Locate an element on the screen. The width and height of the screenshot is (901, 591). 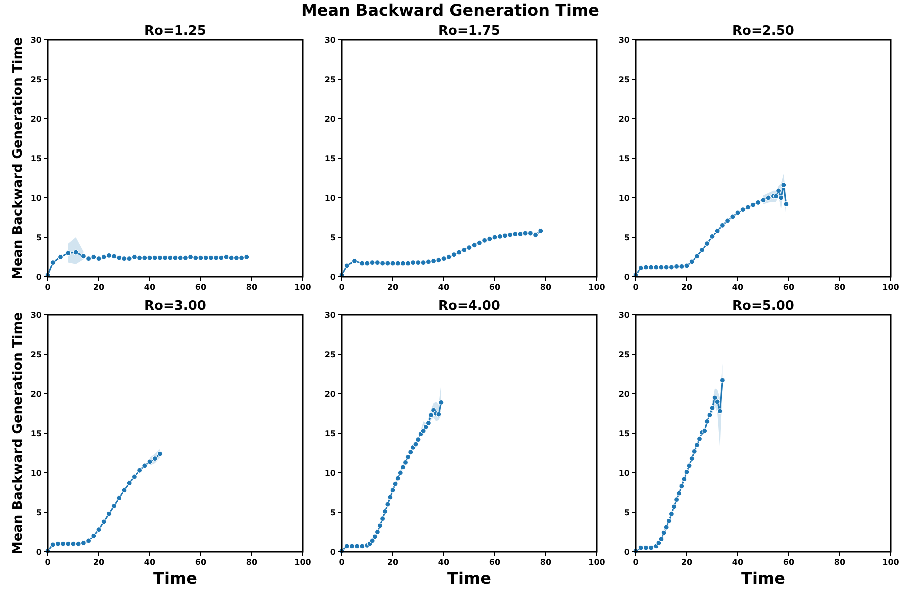
chart-title: Ro=3.00 is located at coordinates (175, 306).